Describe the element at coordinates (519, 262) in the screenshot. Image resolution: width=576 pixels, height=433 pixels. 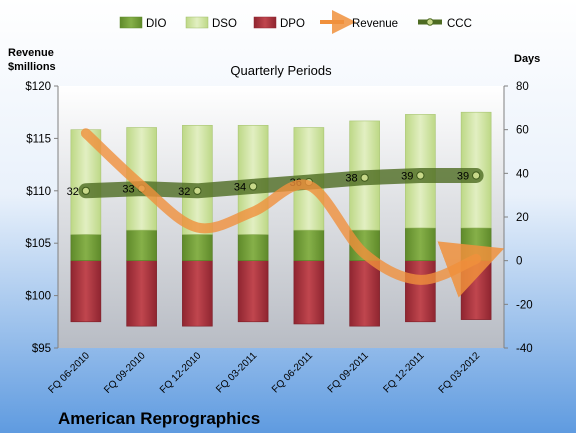
I see `right-tick-label: 0` at that location.